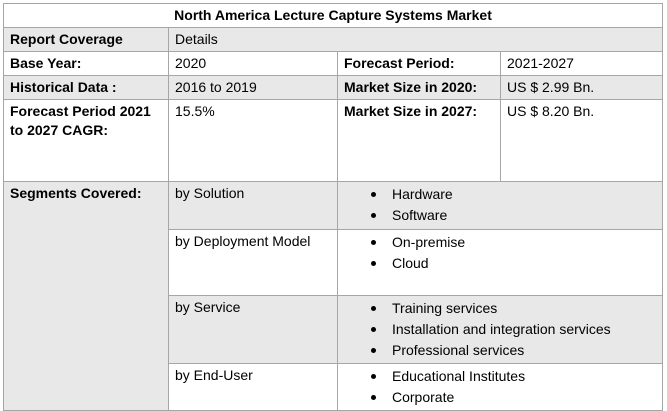 The width and height of the screenshot is (667, 411). What do you see at coordinates (500, 263) in the screenshot?
I see `segment-item: Cloud` at bounding box center [500, 263].